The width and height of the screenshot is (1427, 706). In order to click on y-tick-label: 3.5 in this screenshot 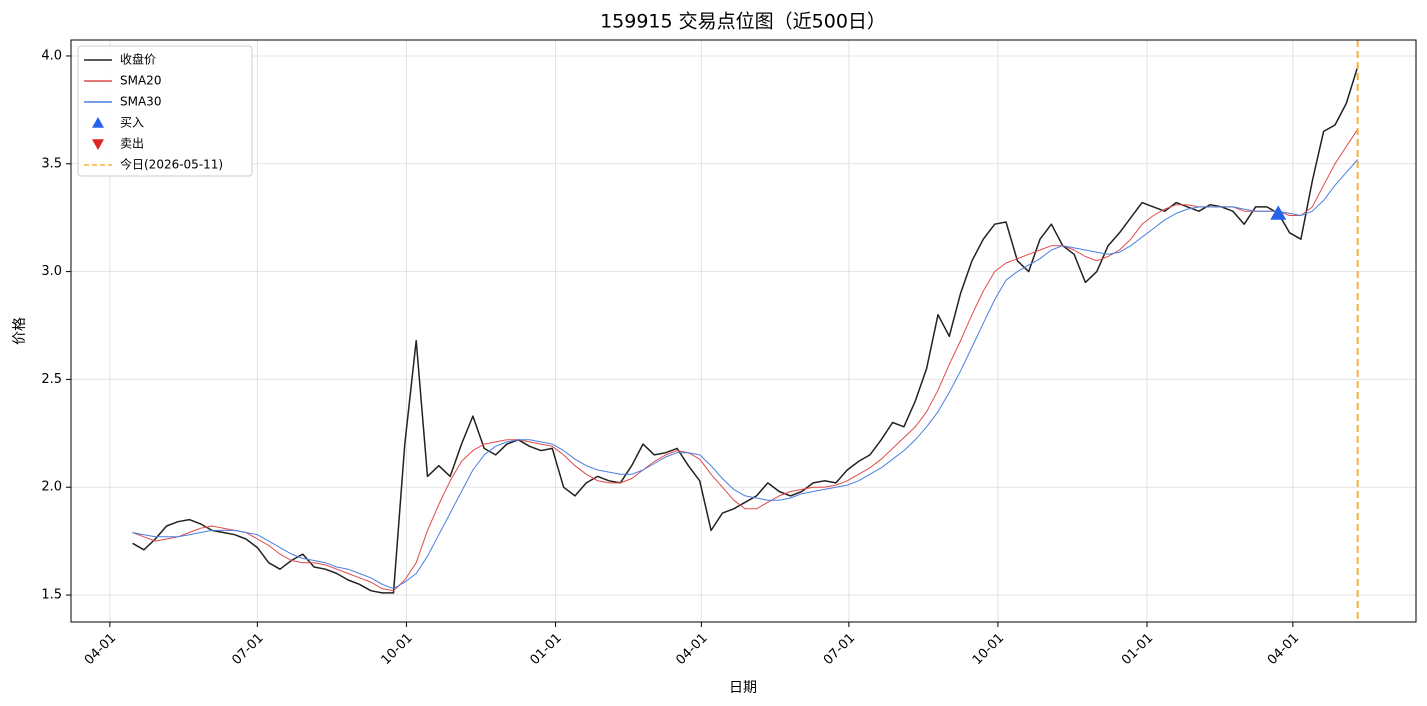, I will do `click(51, 163)`.